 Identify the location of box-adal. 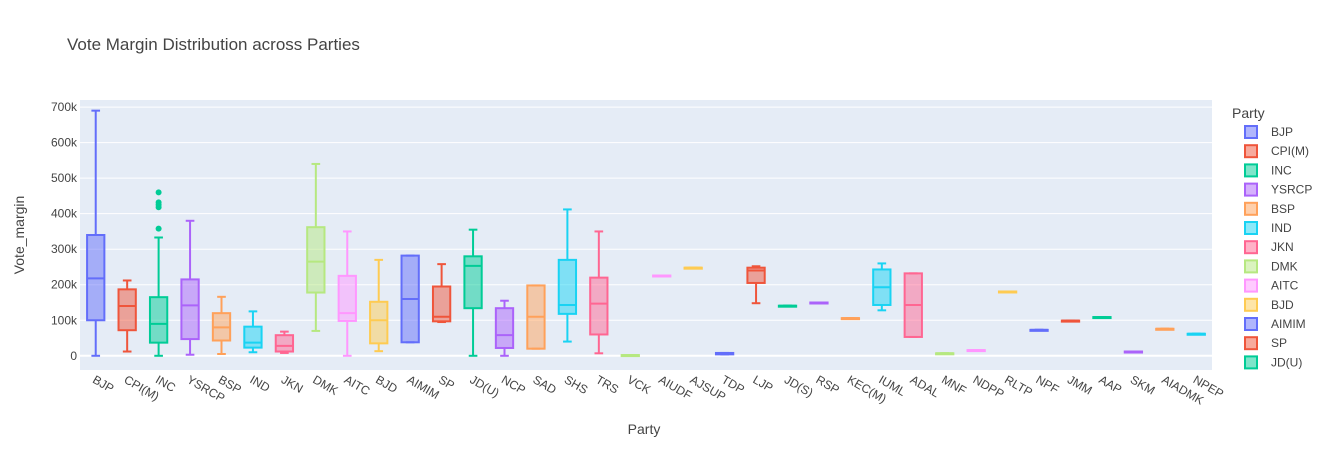
(913, 305).